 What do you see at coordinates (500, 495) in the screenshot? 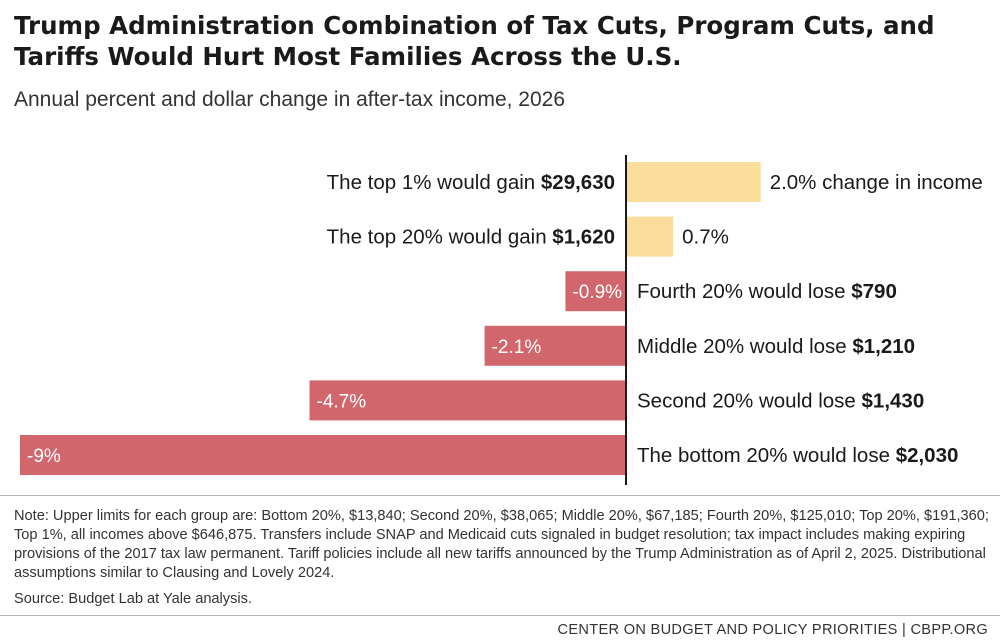
I see `divider` at bounding box center [500, 495].